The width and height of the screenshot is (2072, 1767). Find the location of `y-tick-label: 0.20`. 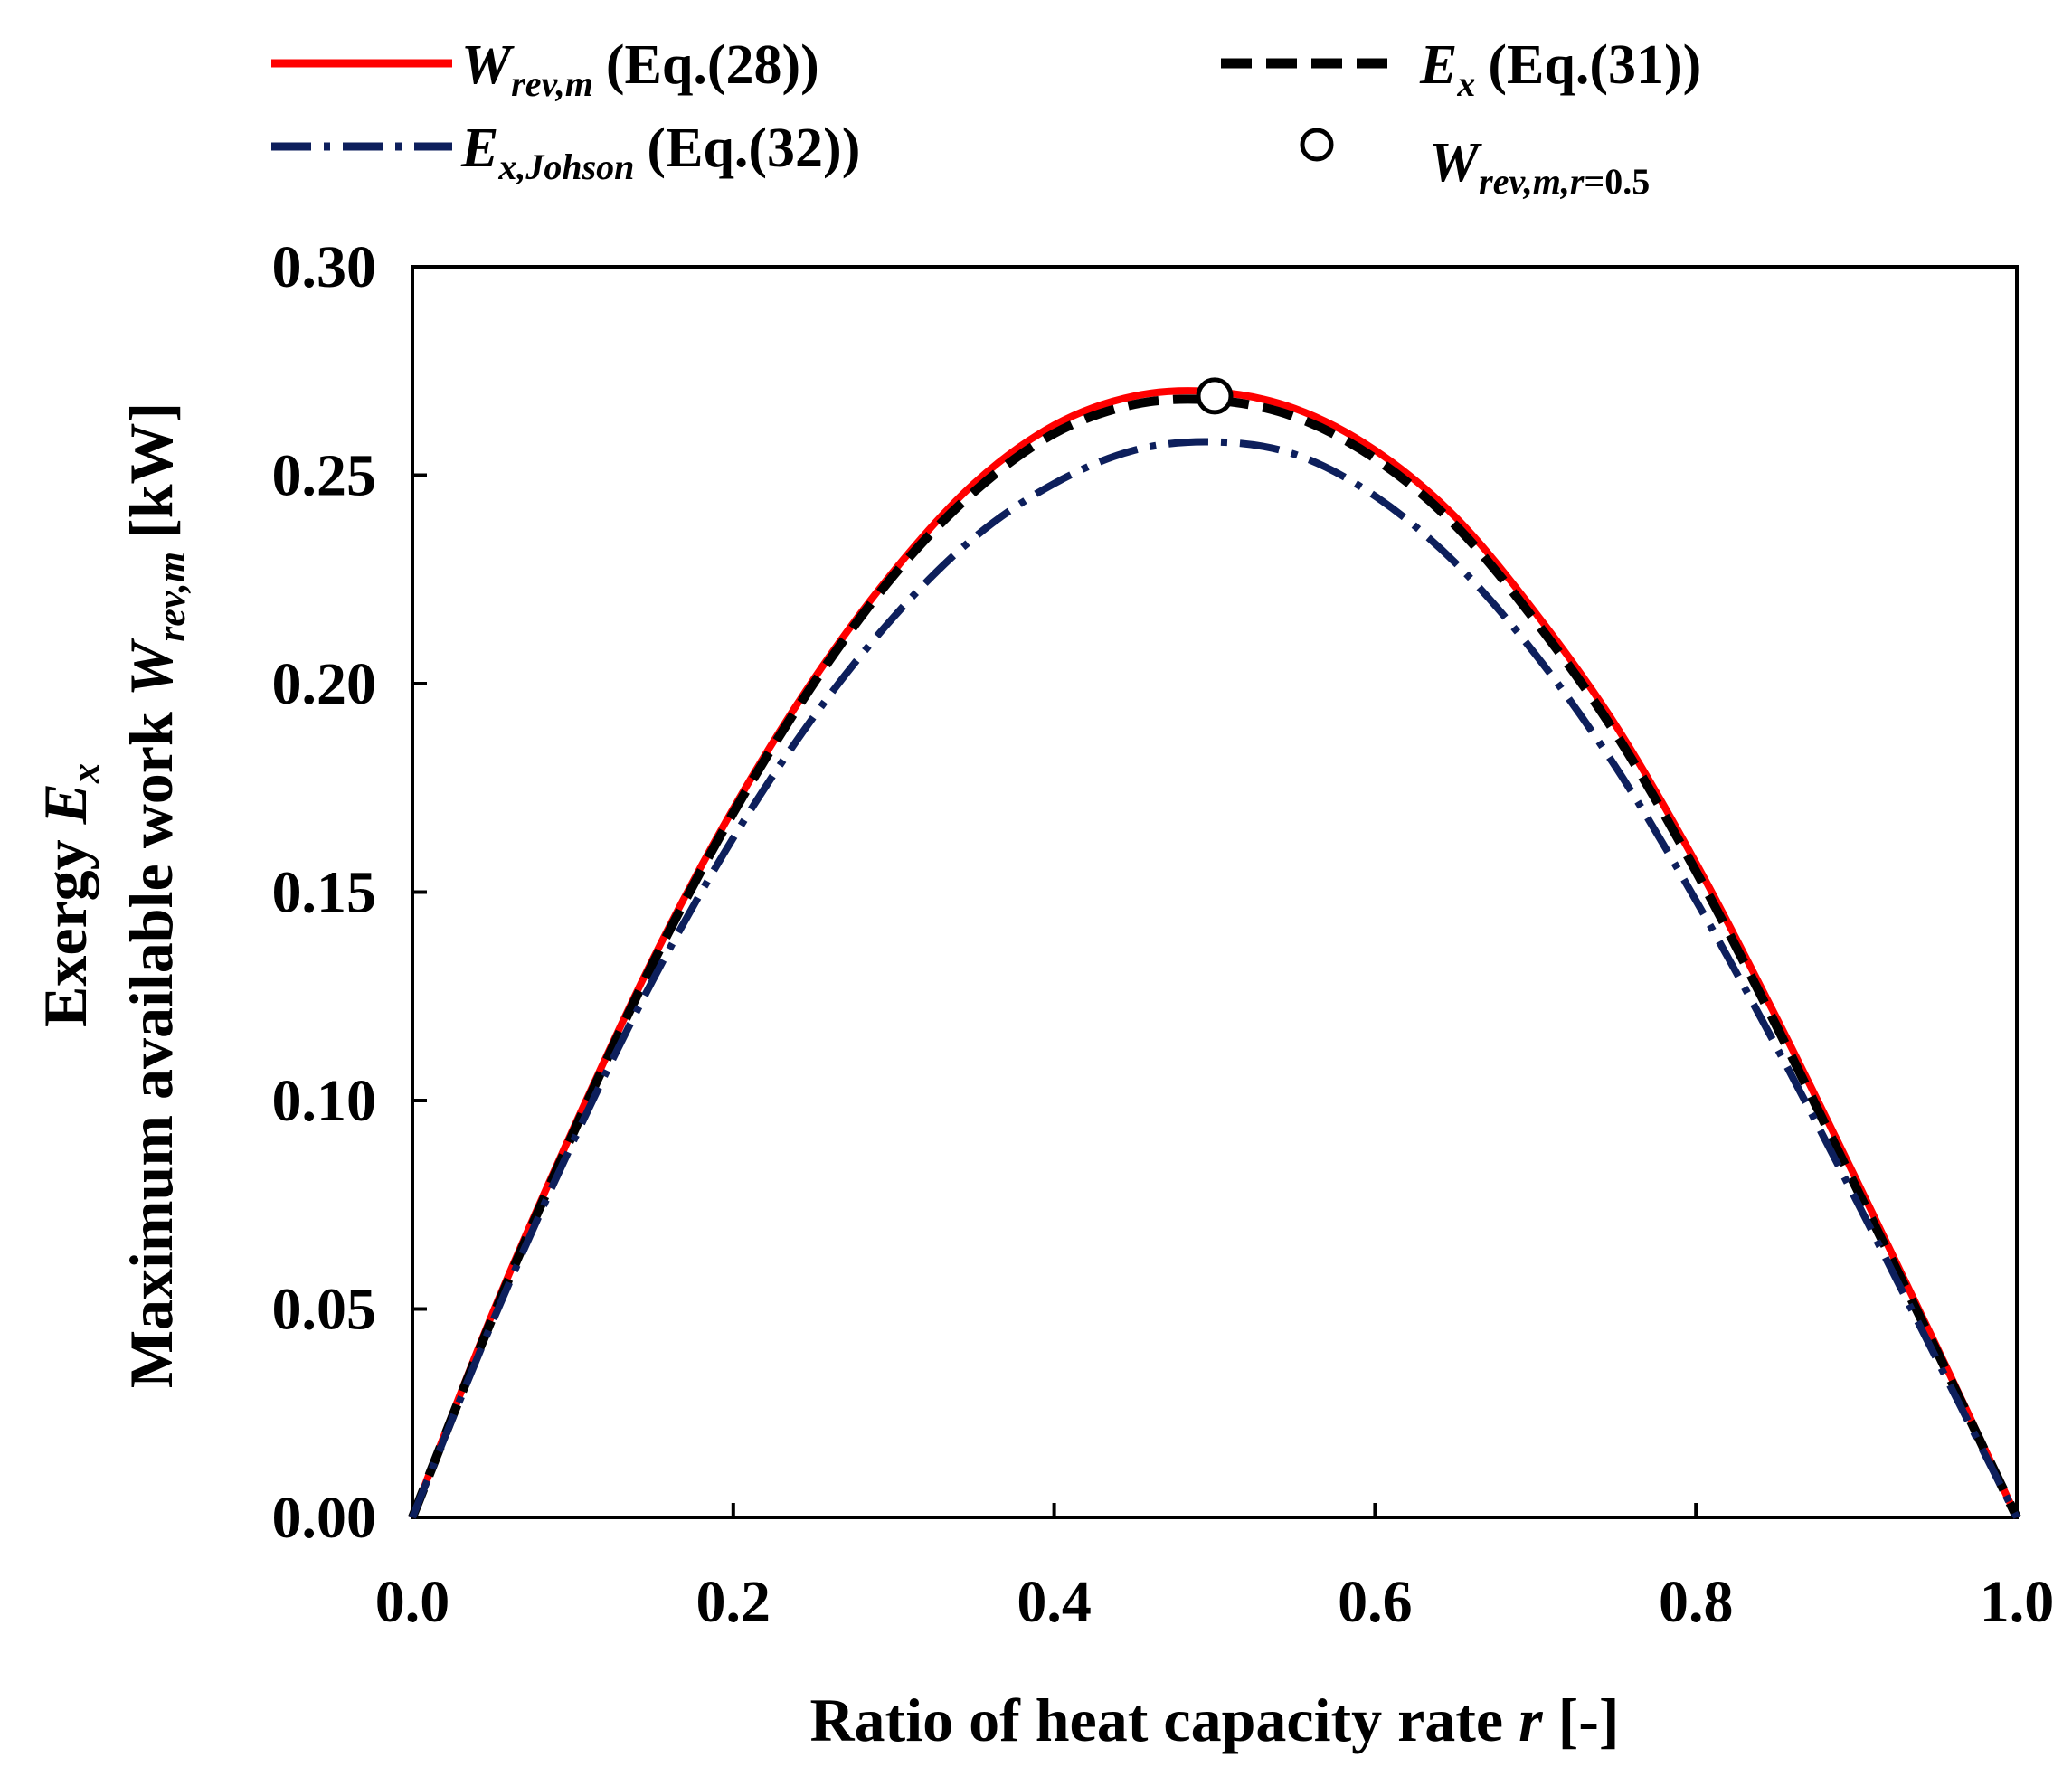

y-tick-label: 0.20 is located at coordinates (325, 684).